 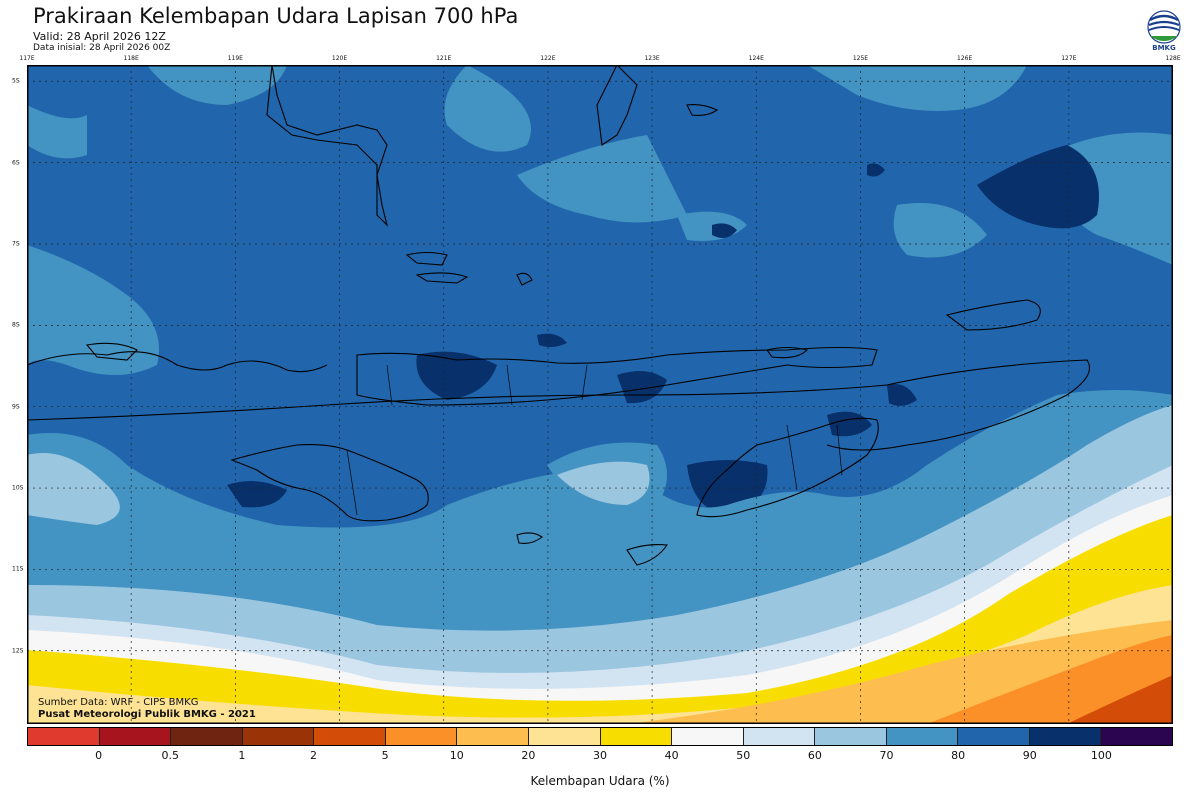 What do you see at coordinates (965, 58) in the screenshot?
I see `lon-label: 126E` at bounding box center [965, 58].